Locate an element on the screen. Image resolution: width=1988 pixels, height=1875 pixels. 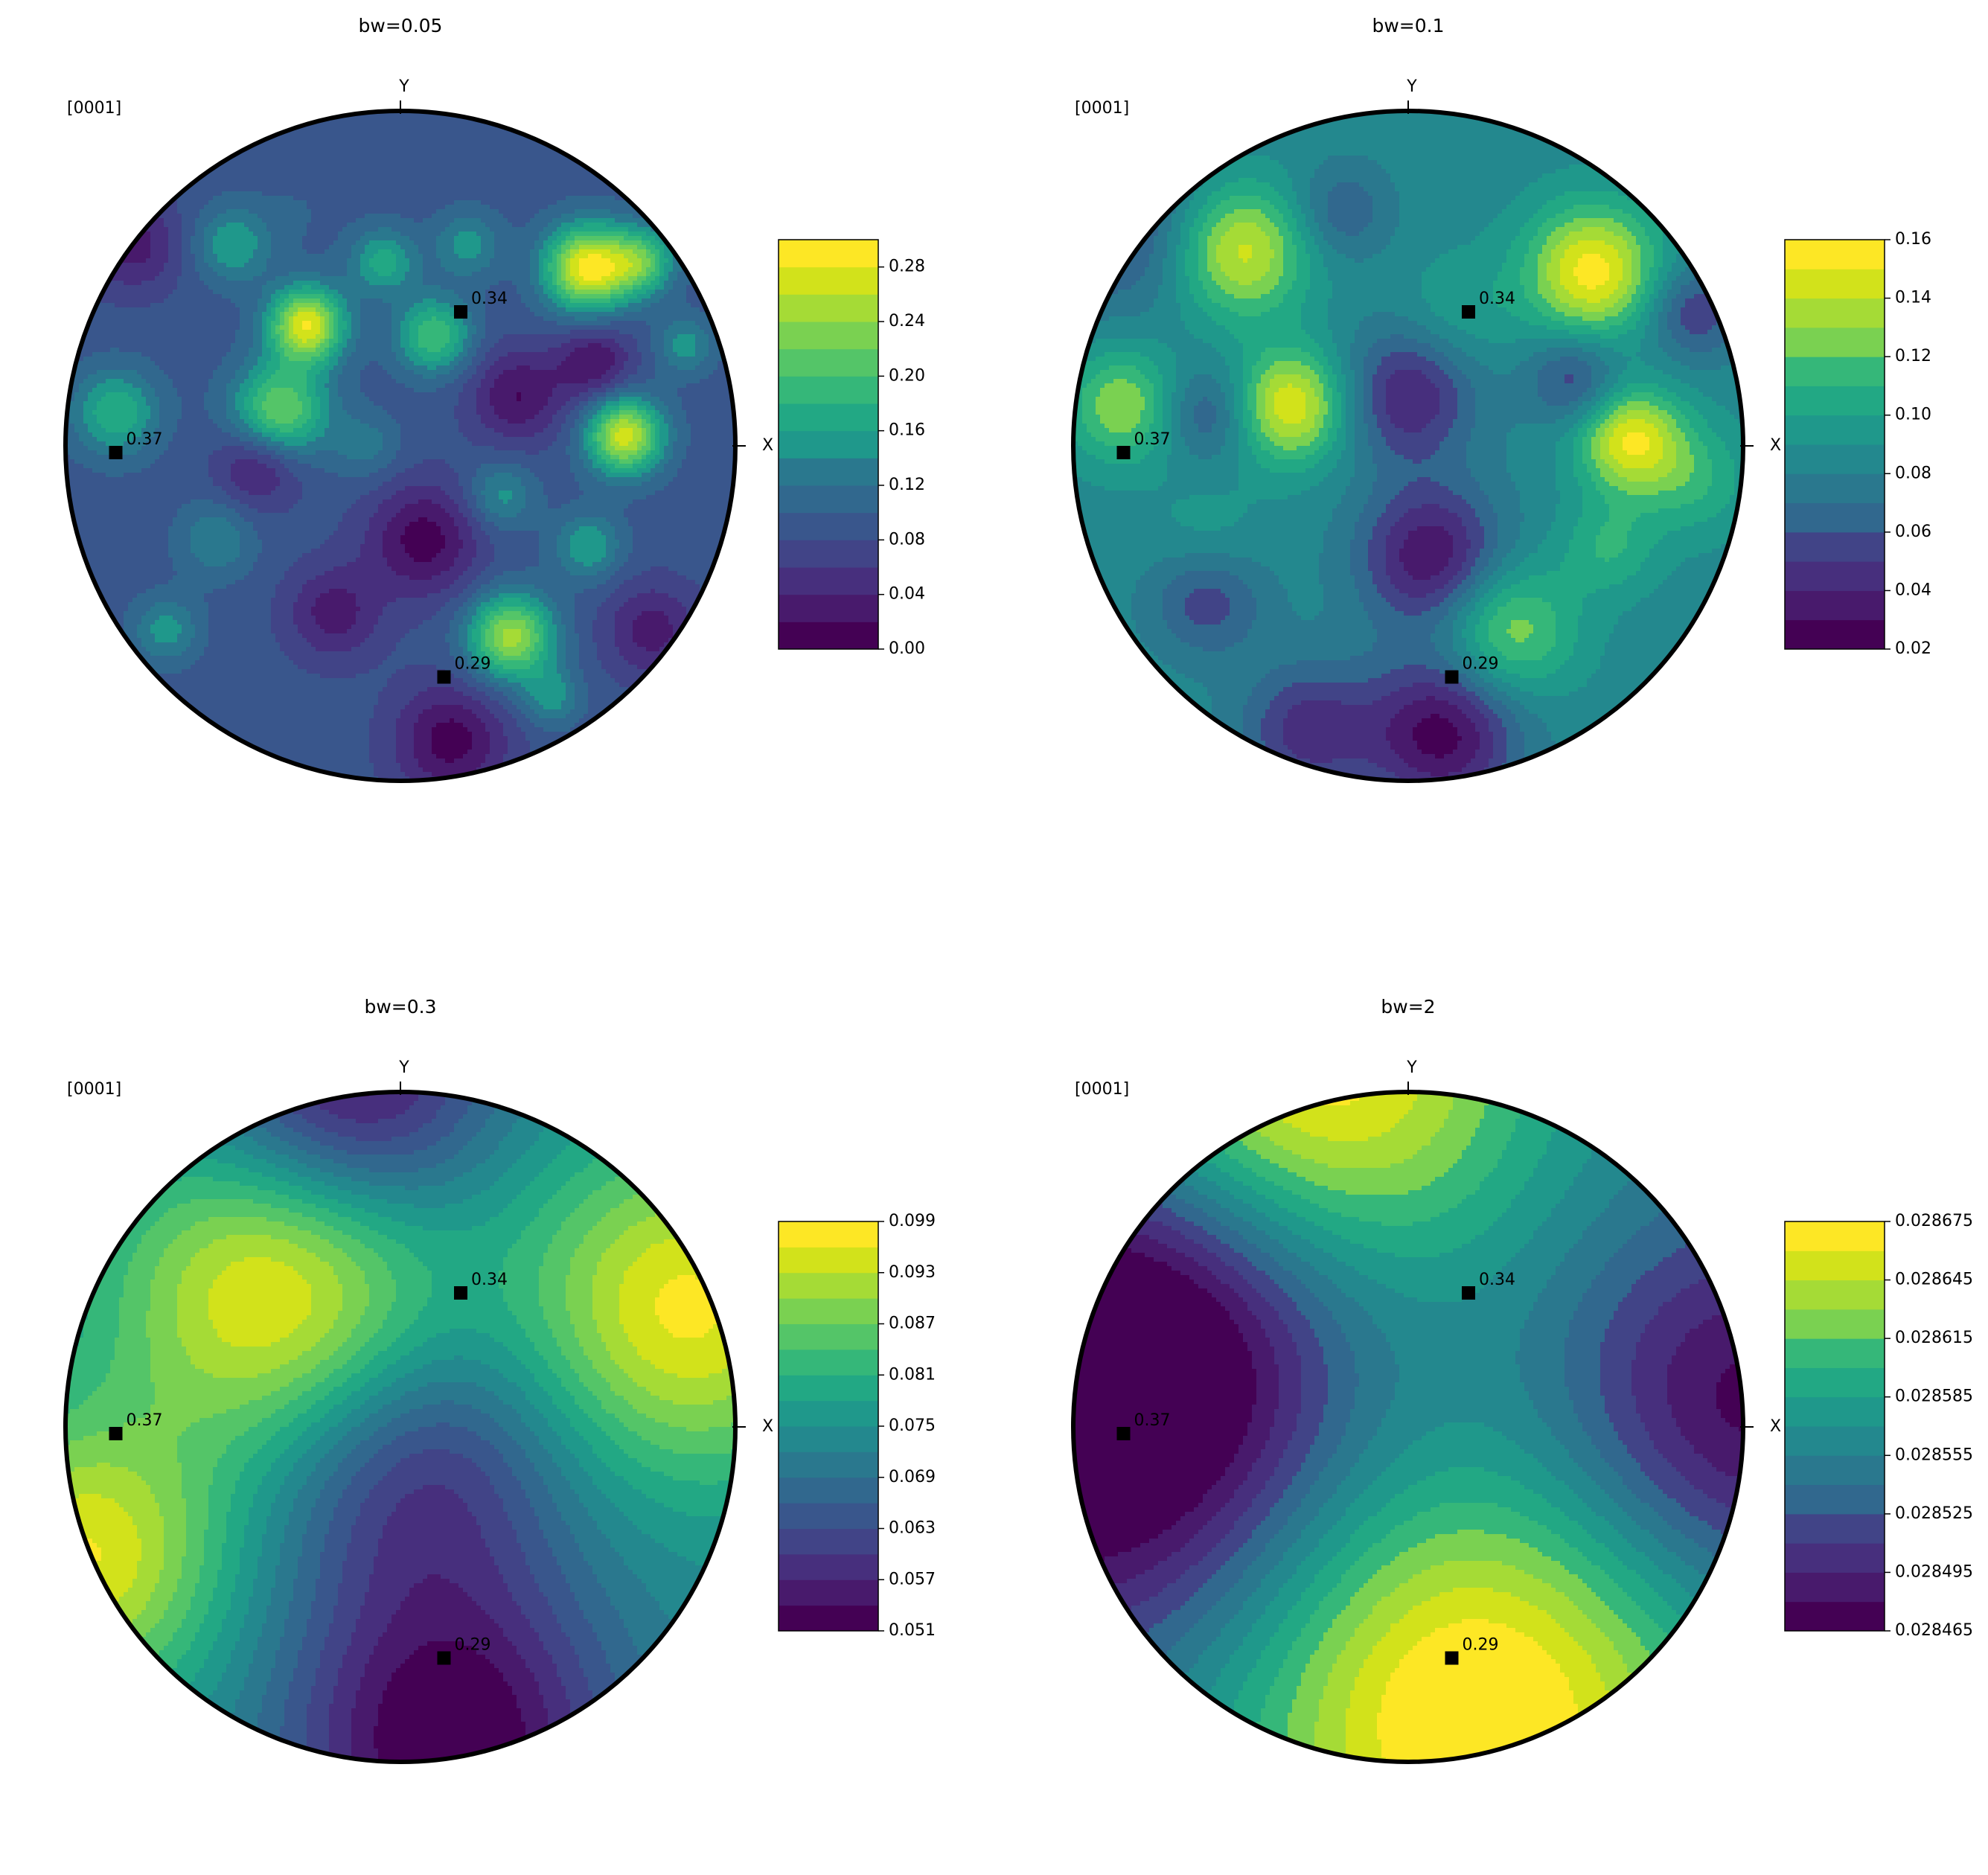
pole-marker-label: 0.34 is located at coordinates (490, 1280).